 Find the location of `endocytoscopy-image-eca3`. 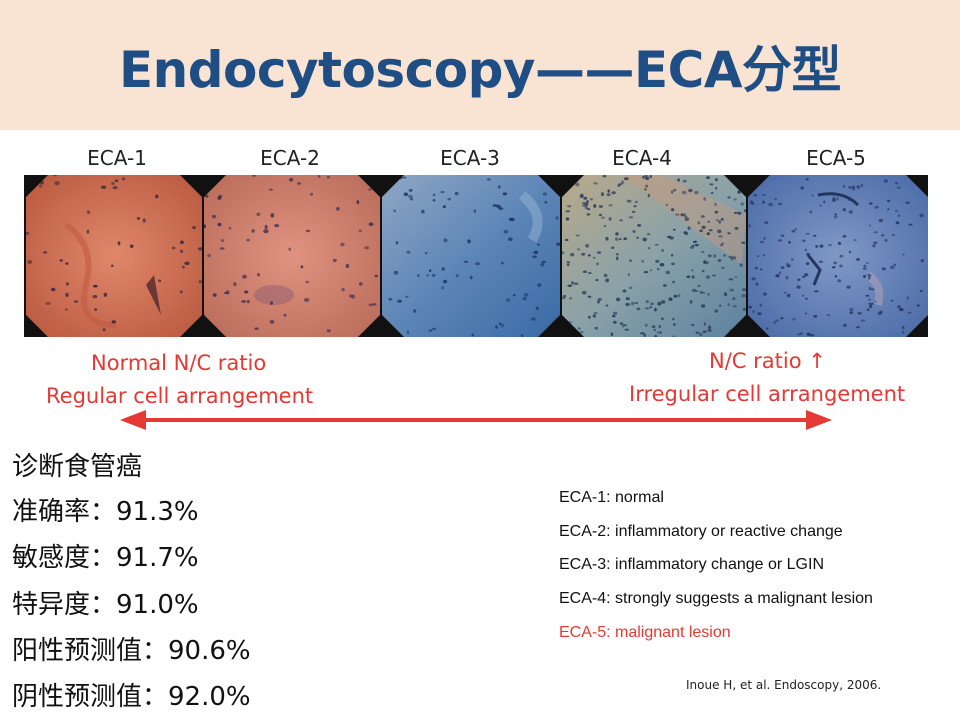

endocytoscopy-image-eca3 is located at coordinates (471, 256).